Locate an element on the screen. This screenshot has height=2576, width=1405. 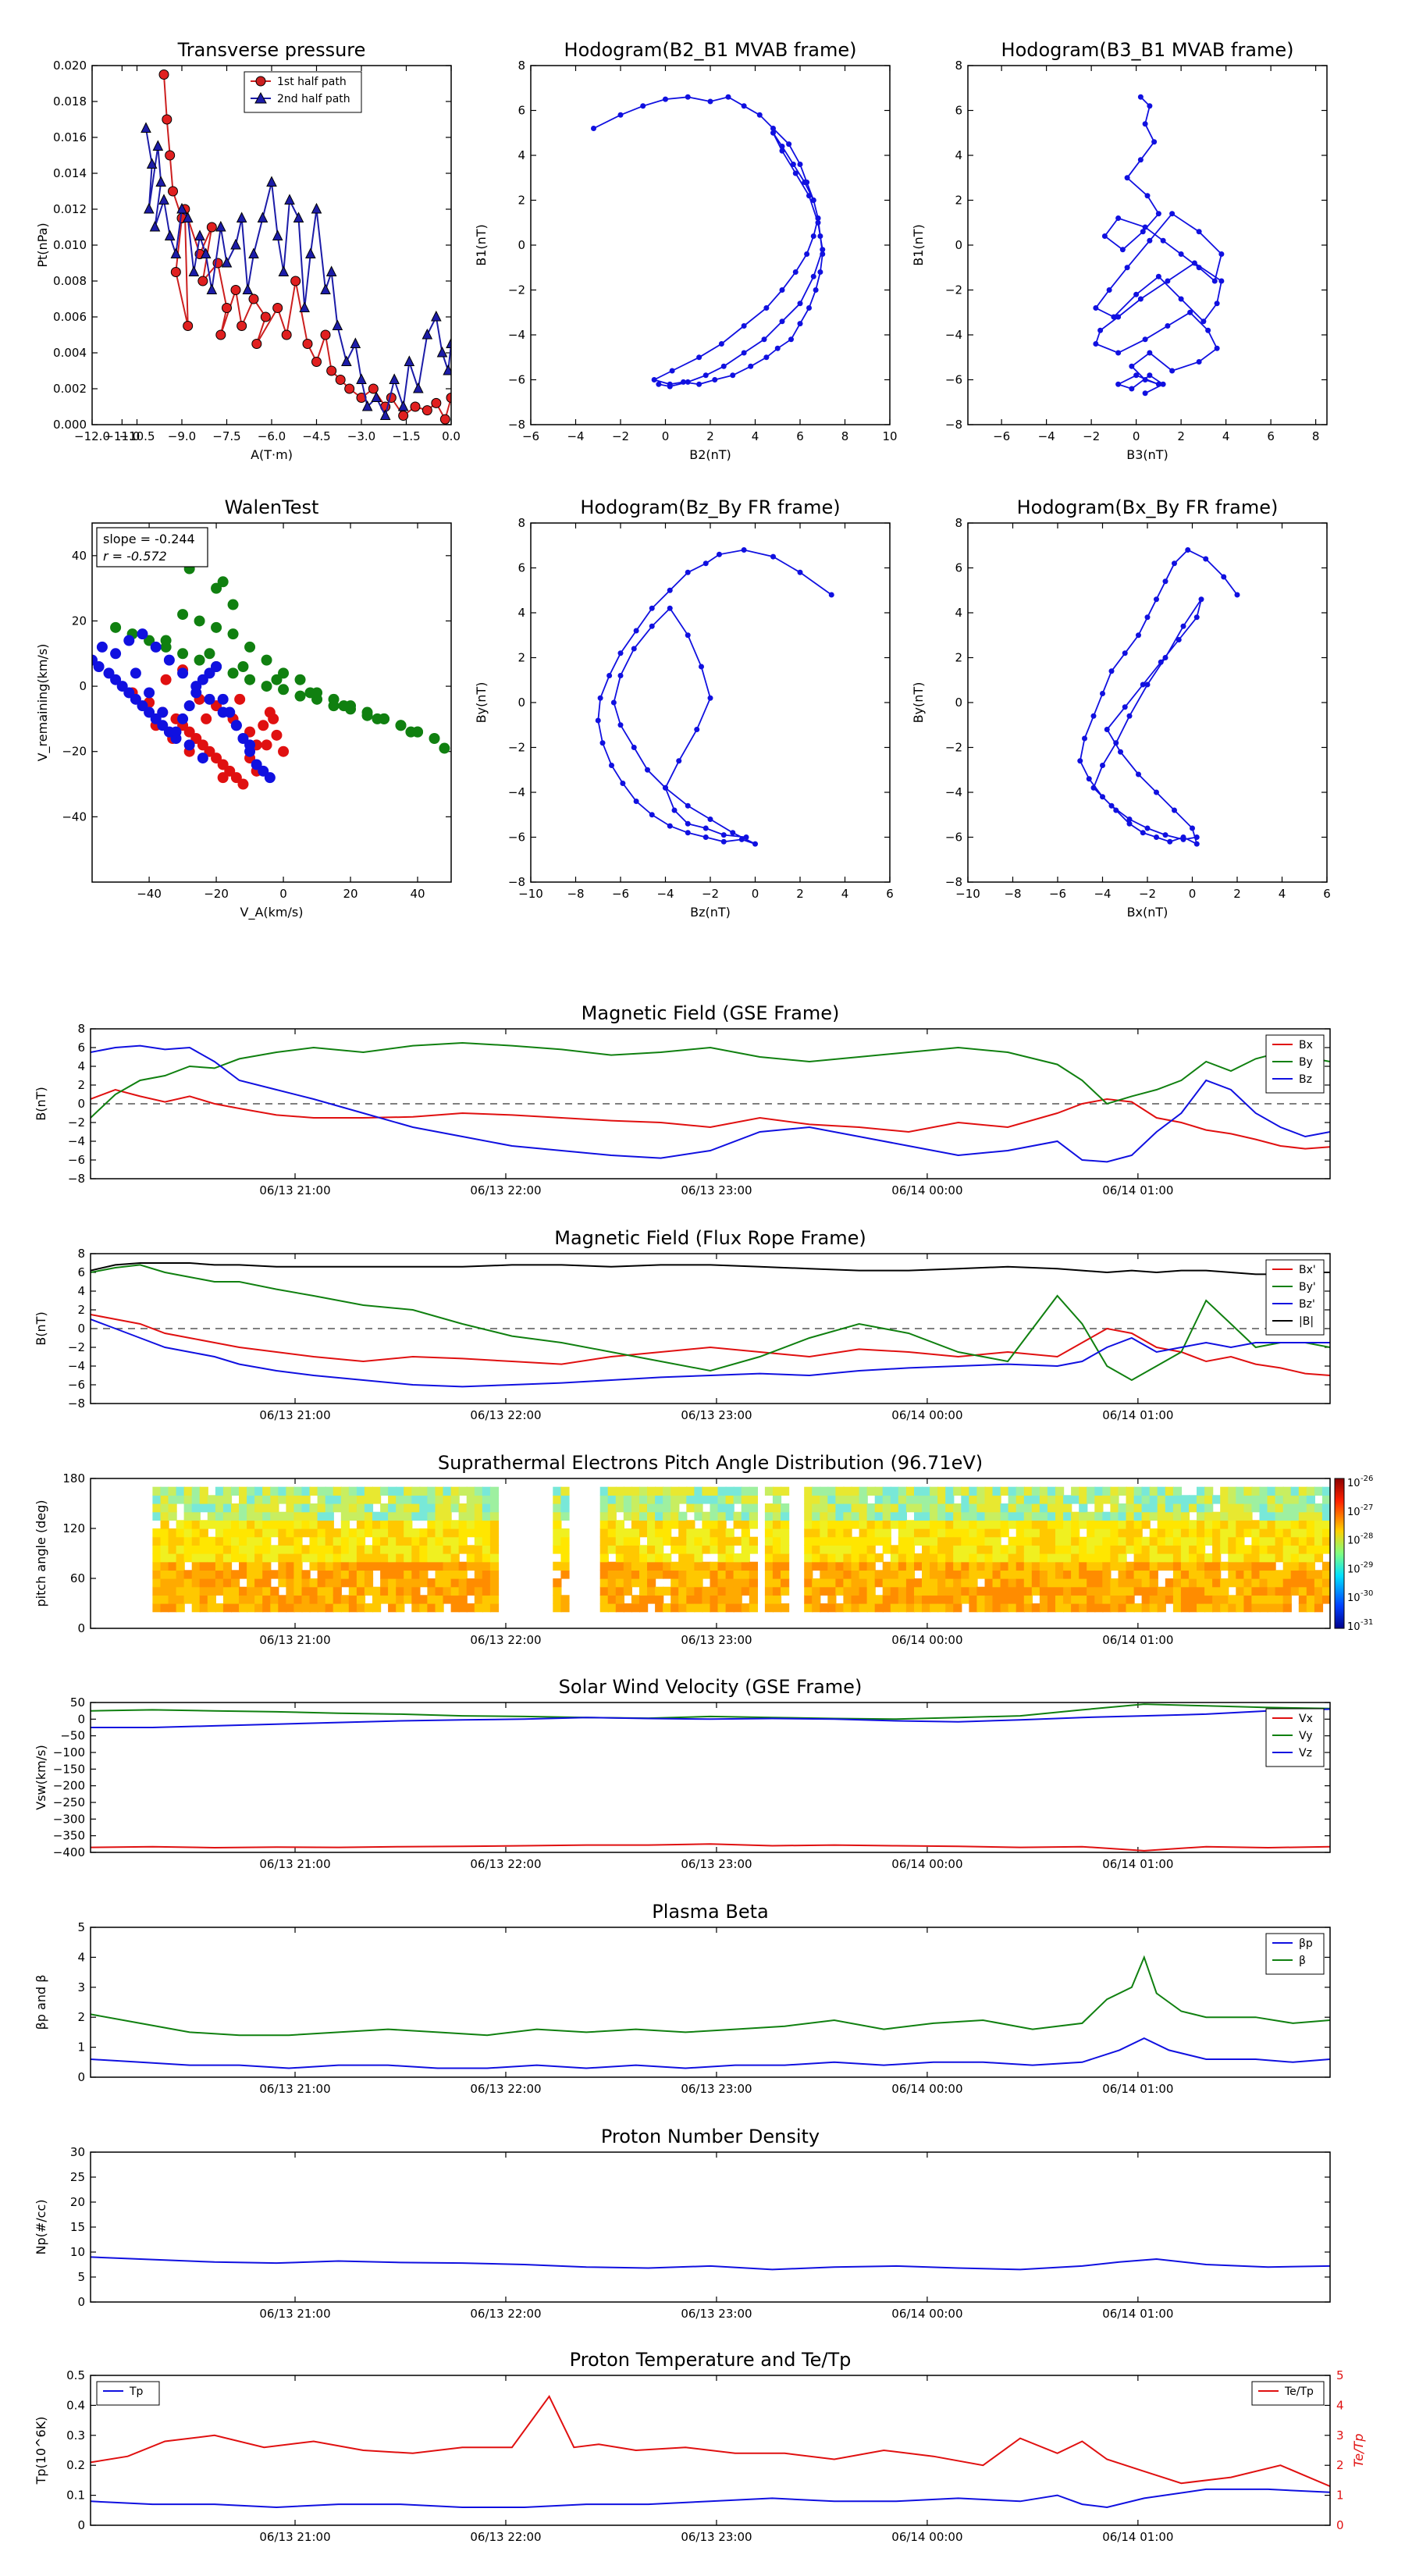
x-tick-label: 06/14 00:00 is located at coordinates (927, 2537).